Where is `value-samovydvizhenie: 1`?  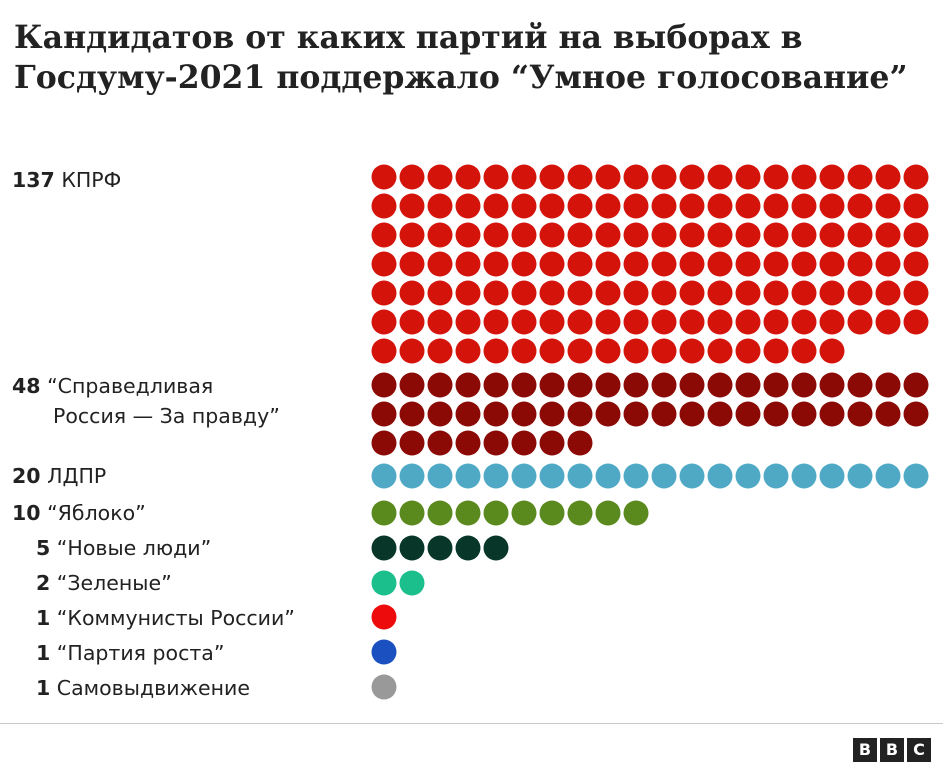
value-samovydvizhenie: 1 is located at coordinates (43, 688).